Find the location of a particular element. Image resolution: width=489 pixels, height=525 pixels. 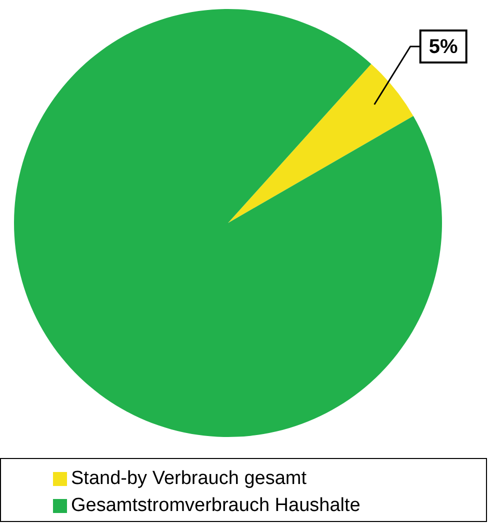

legend-label: Gesamtstromverbrauch Haushalte is located at coordinates (215, 505).